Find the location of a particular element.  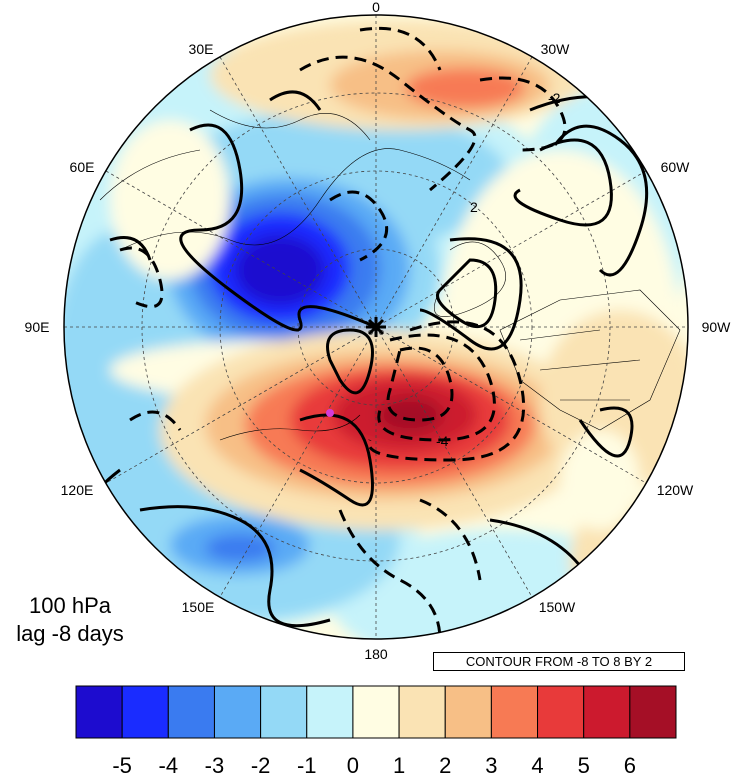

colorbar-tick-label: 1 is located at coordinates (399, 765).